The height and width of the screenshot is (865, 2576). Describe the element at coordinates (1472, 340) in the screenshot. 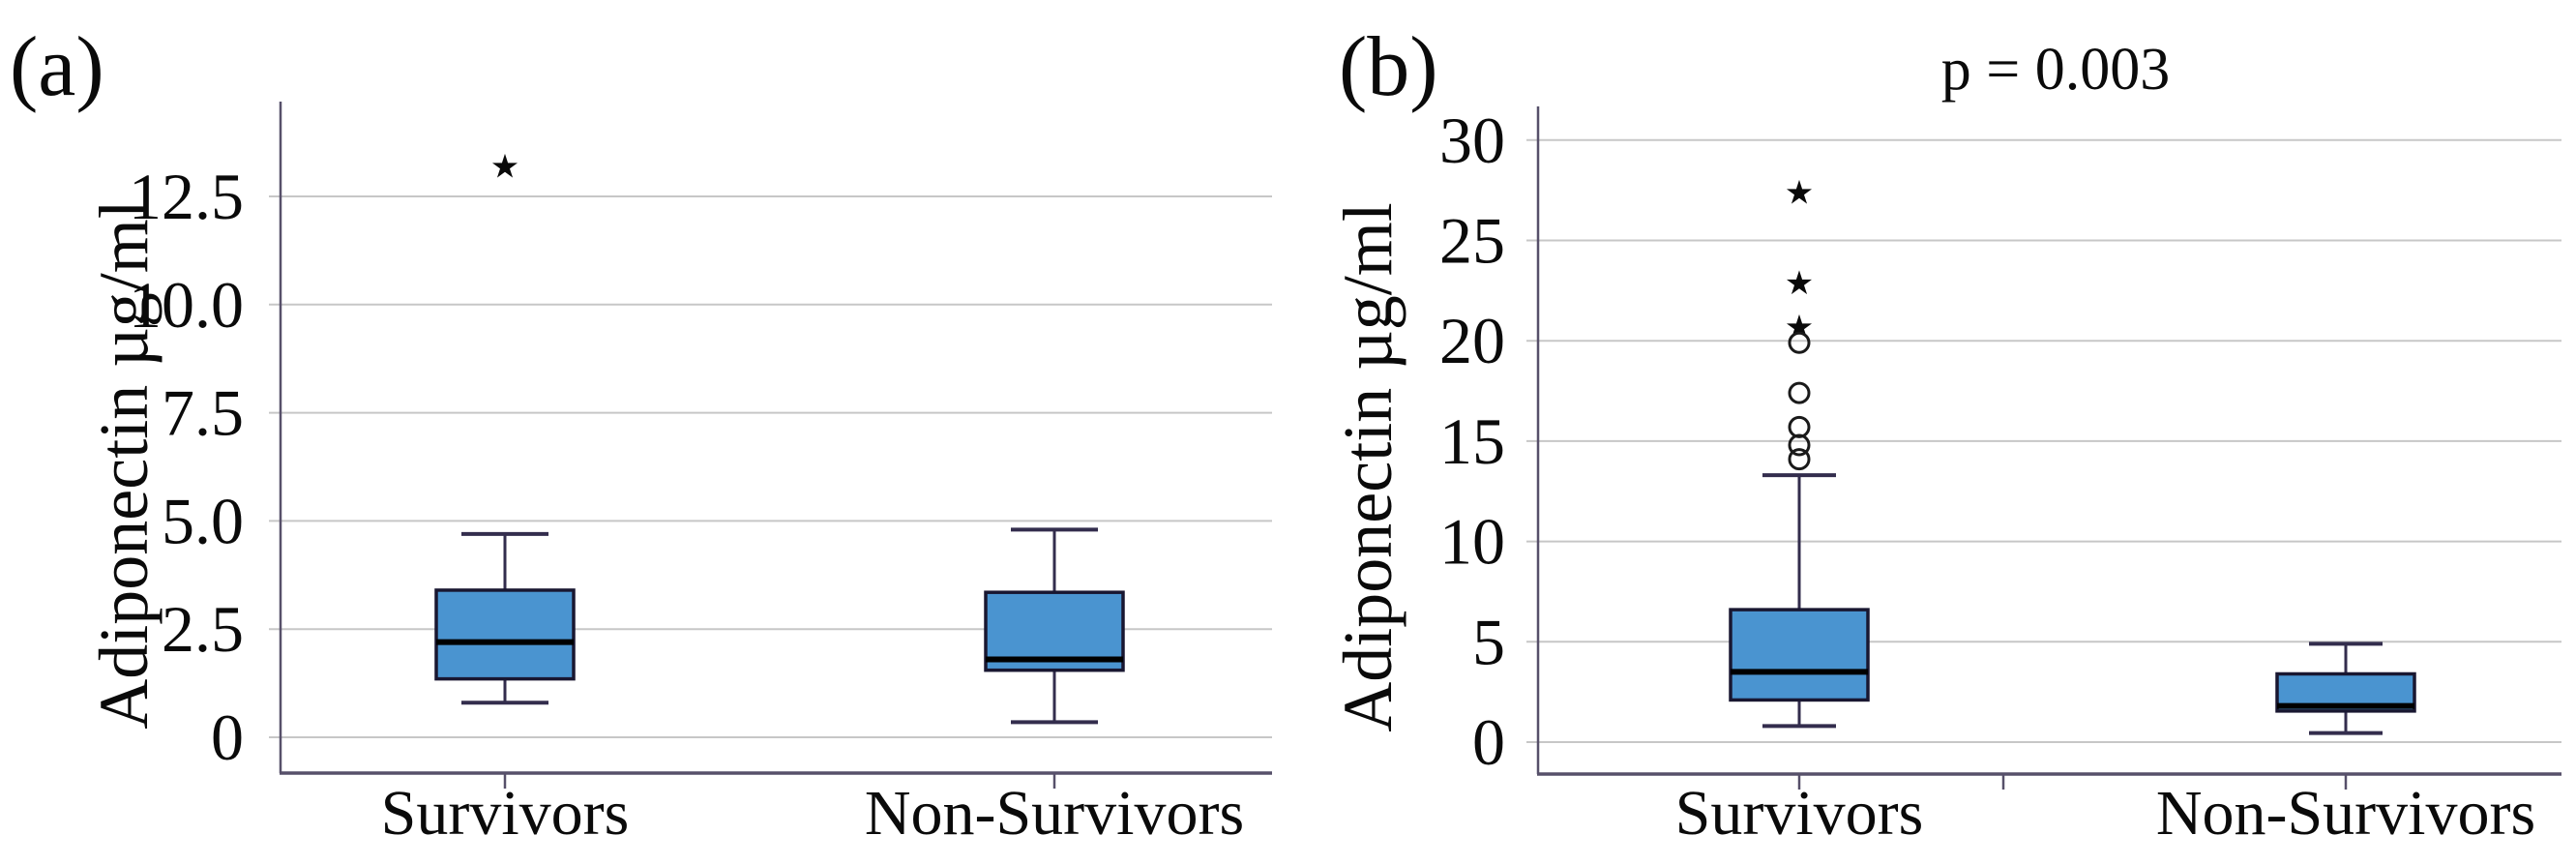

I see `y-tick-label: 20` at that location.